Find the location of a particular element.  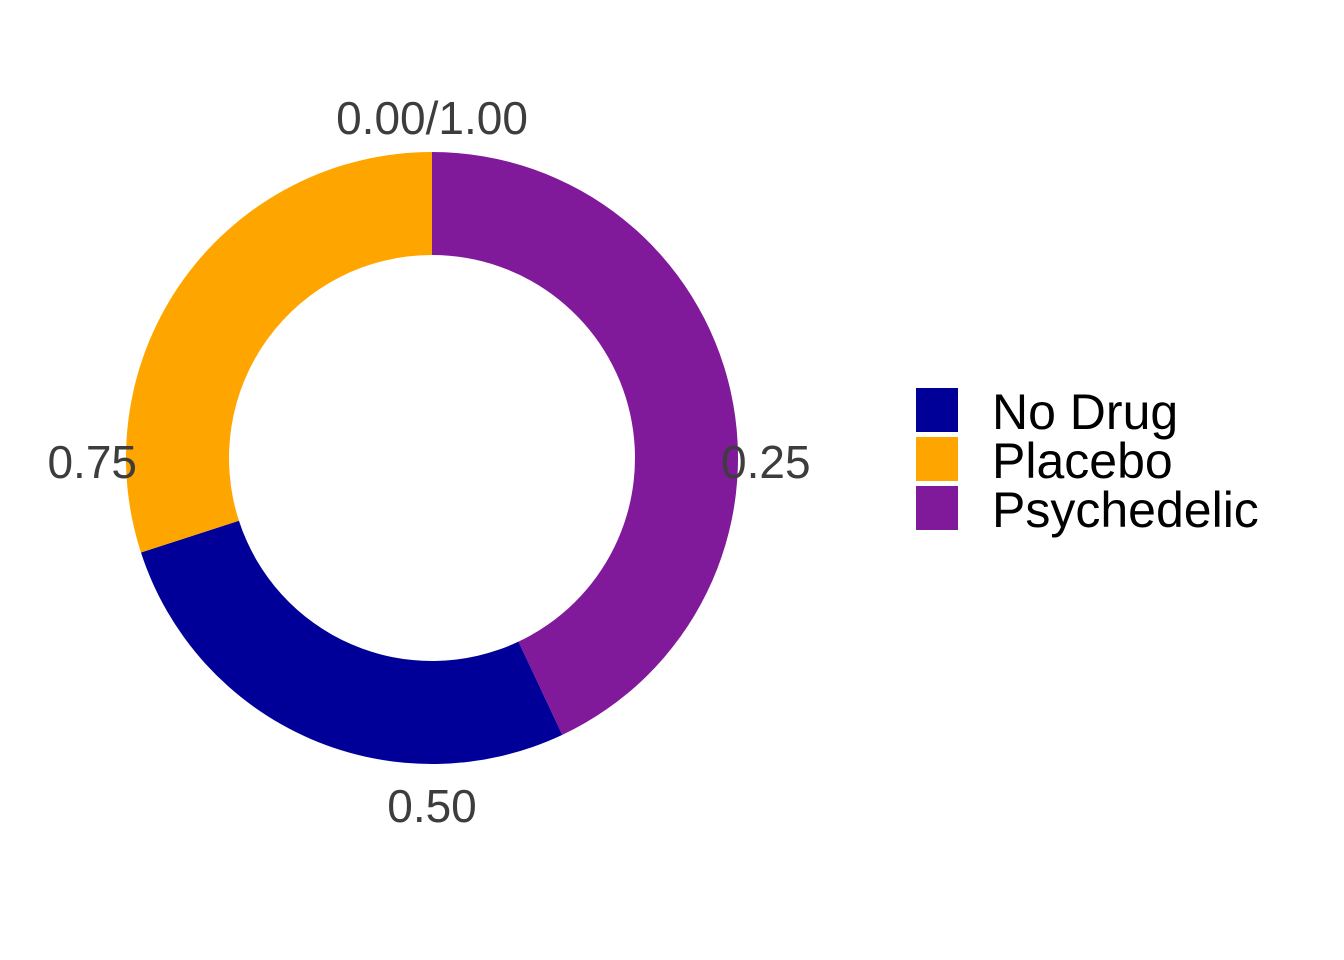

legend-label-placebo: Placebo is located at coordinates (1082, 461).